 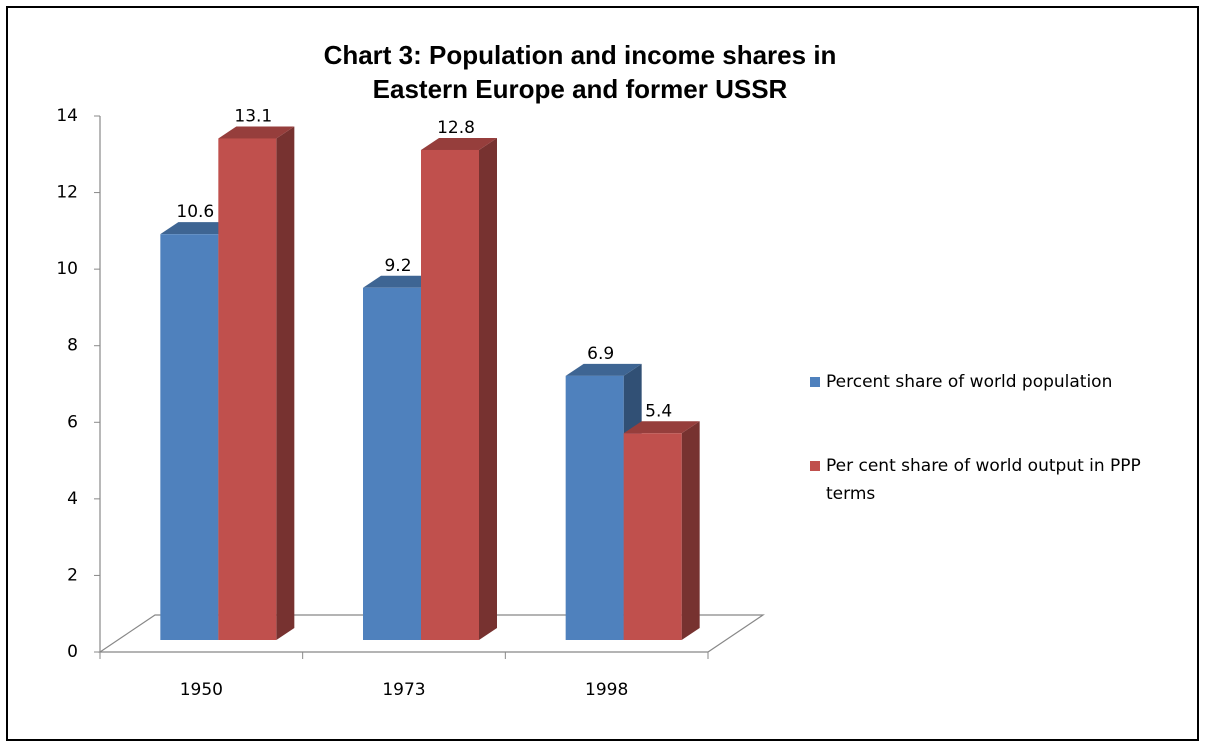 What do you see at coordinates (456, 128) in the screenshot?
I see `data-label: 12.8` at bounding box center [456, 128].